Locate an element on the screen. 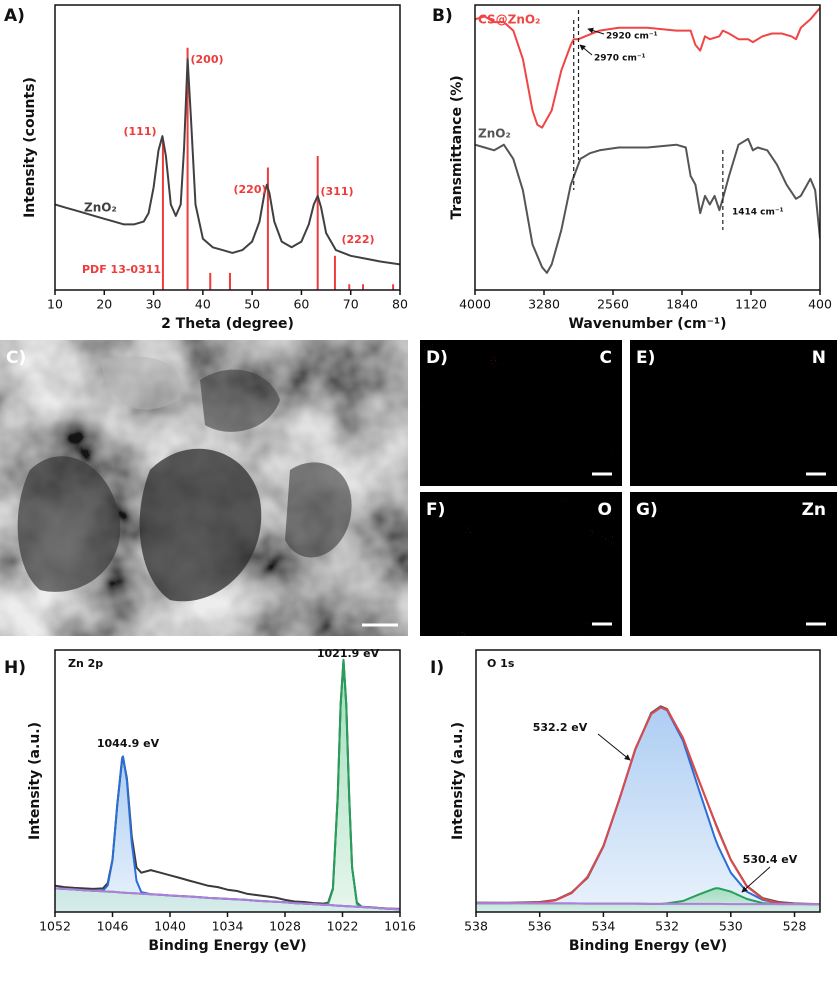 This screenshot has width=837, height=984. annotation: (111) is located at coordinates (139, 131).